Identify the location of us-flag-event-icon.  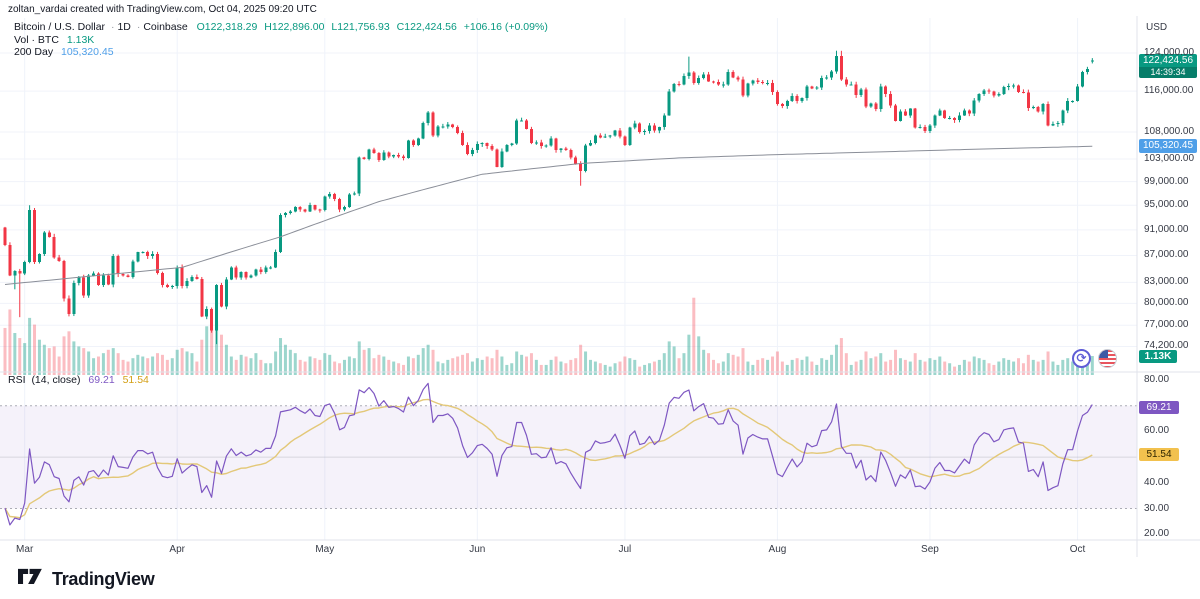
(1107, 358).